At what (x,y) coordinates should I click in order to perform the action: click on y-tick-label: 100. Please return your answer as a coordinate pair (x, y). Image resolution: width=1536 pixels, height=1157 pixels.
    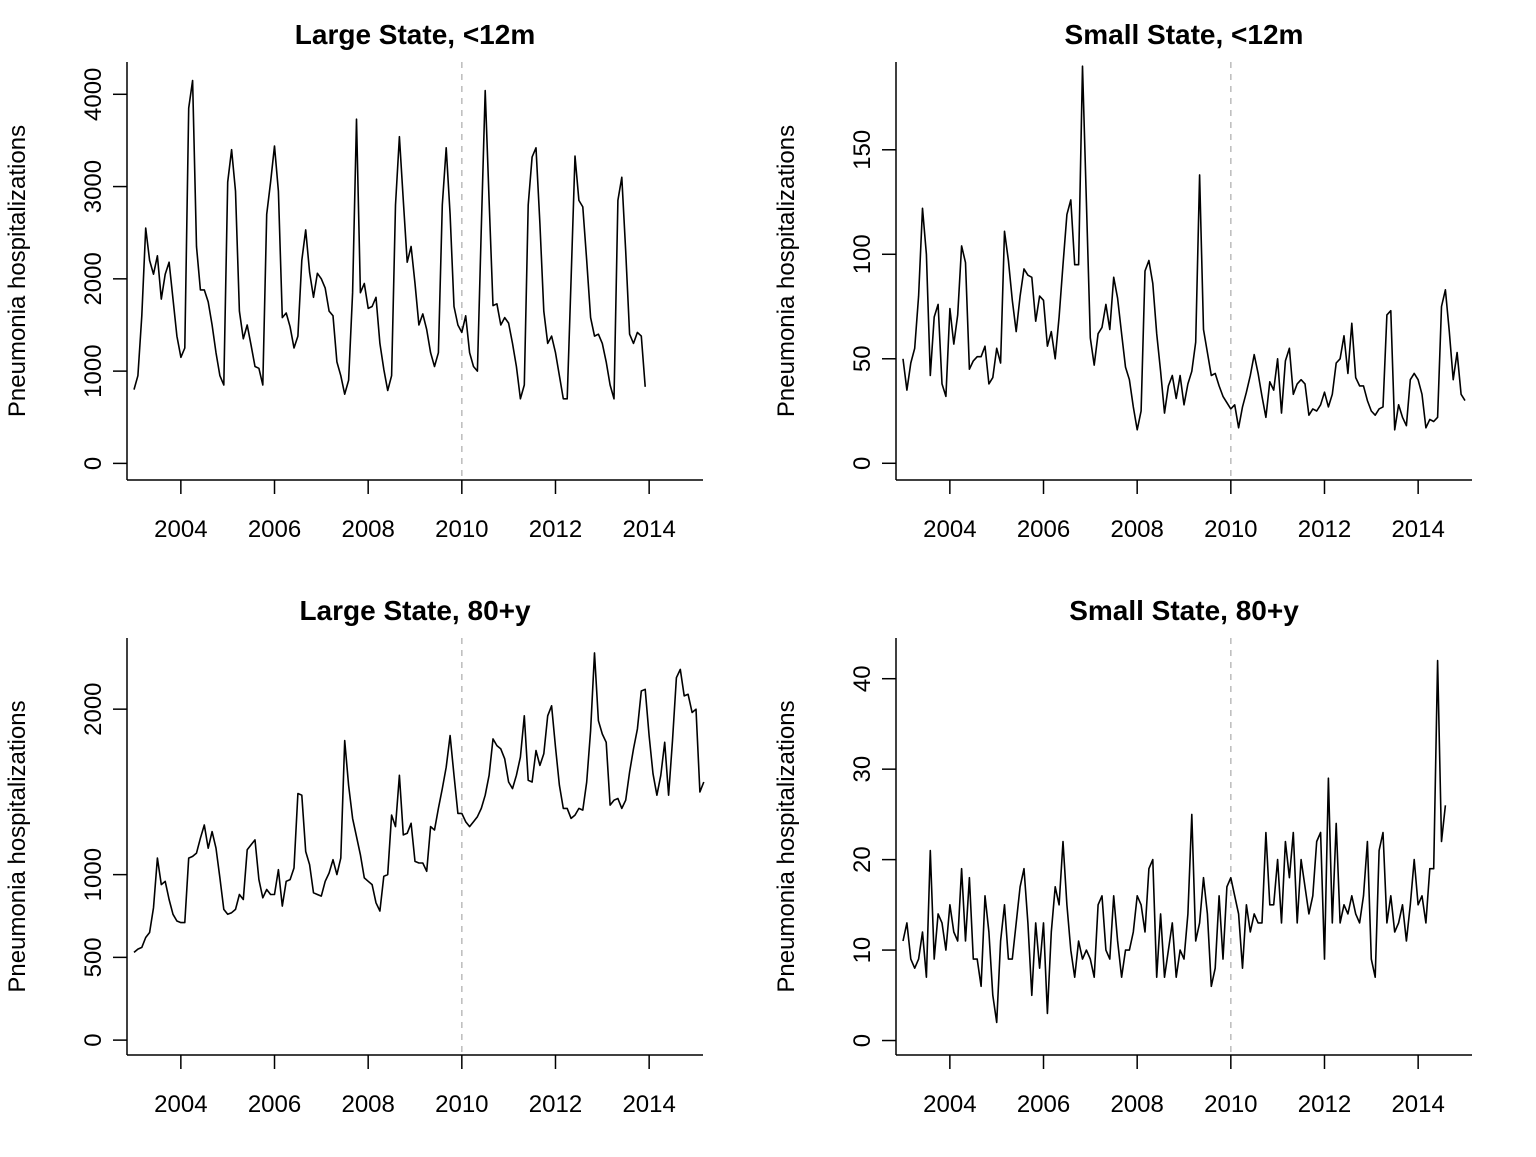
    Looking at the image, I should click on (862, 254).